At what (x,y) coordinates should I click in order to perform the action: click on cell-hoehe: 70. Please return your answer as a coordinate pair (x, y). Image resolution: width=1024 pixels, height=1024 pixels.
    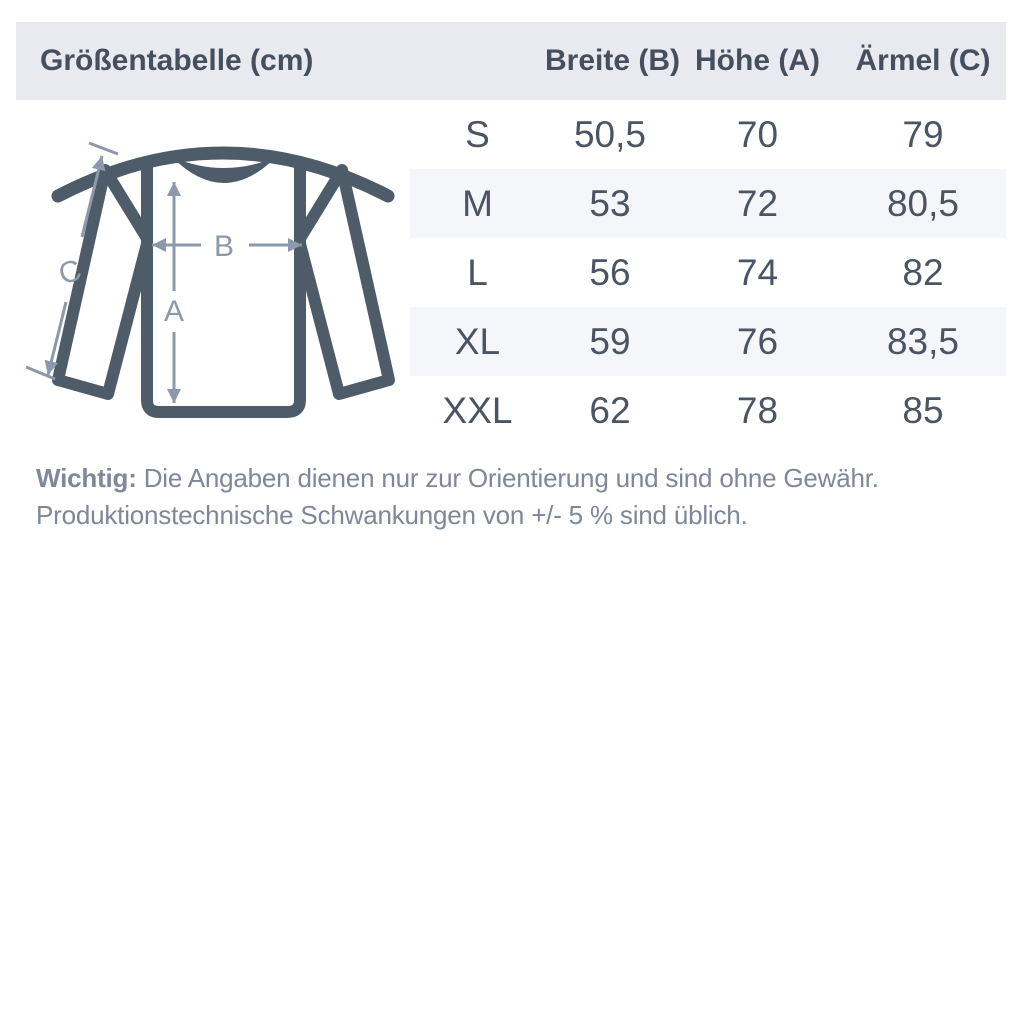
    Looking at the image, I should click on (757, 134).